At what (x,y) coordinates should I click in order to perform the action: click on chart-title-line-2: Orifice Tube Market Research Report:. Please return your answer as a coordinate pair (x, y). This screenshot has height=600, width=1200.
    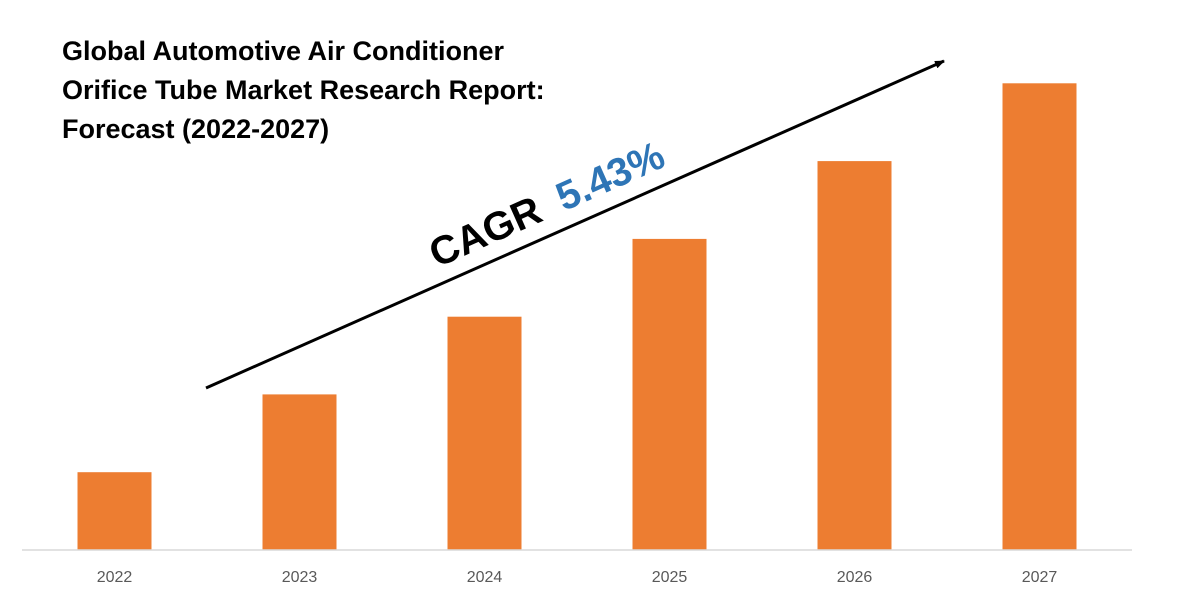
    Looking at the image, I should click on (303, 90).